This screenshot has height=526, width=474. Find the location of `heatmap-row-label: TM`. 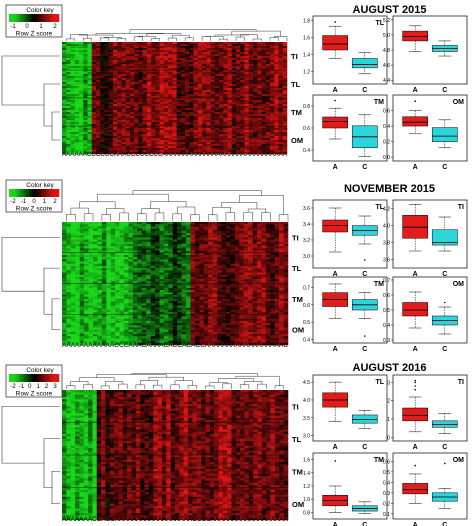

heatmap-row-label: TM is located at coordinates (297, 471).